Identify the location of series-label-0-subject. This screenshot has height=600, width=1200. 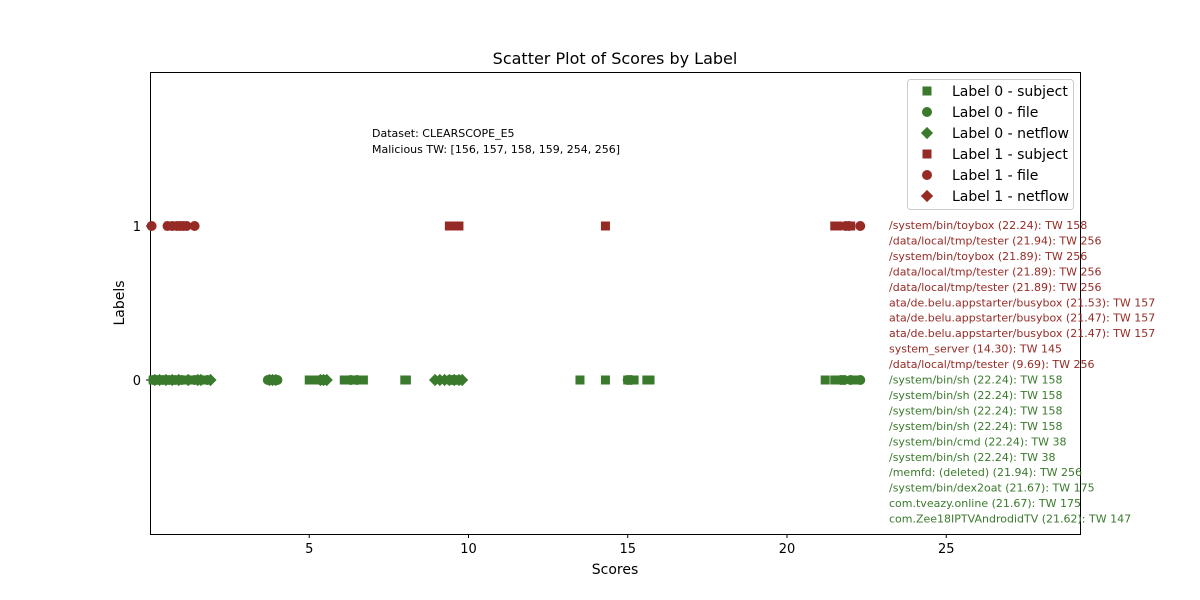
(505, 380).